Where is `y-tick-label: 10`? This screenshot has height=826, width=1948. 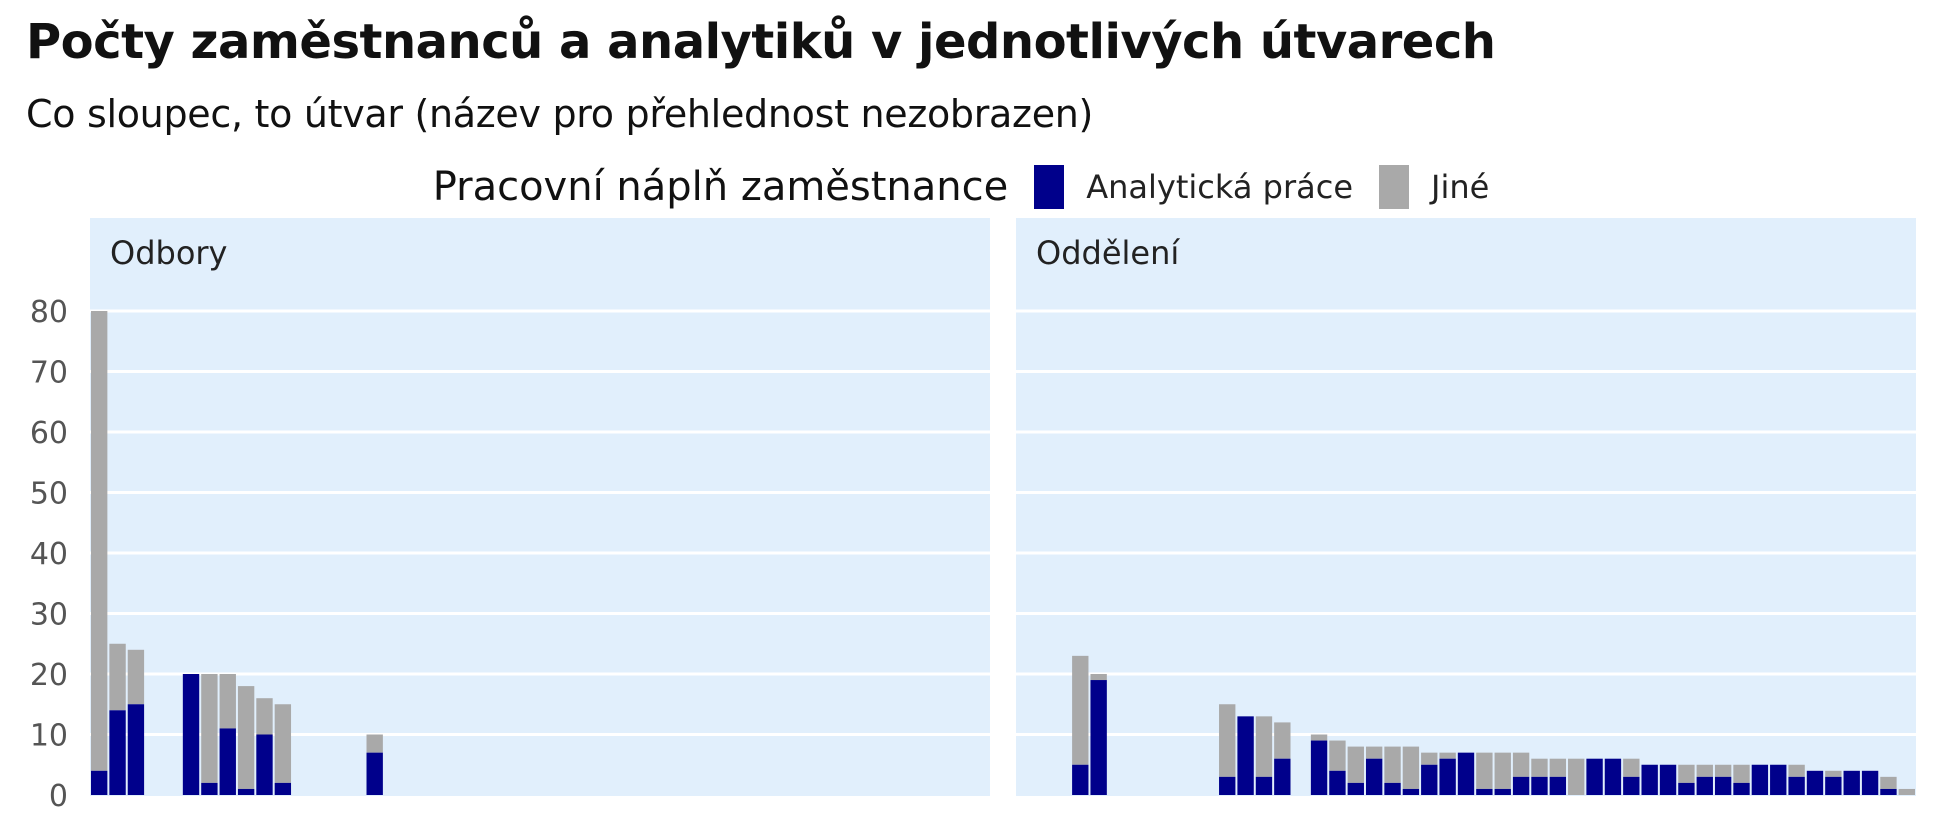
y-tick-label: 10 is located at coordinates (49, 736).